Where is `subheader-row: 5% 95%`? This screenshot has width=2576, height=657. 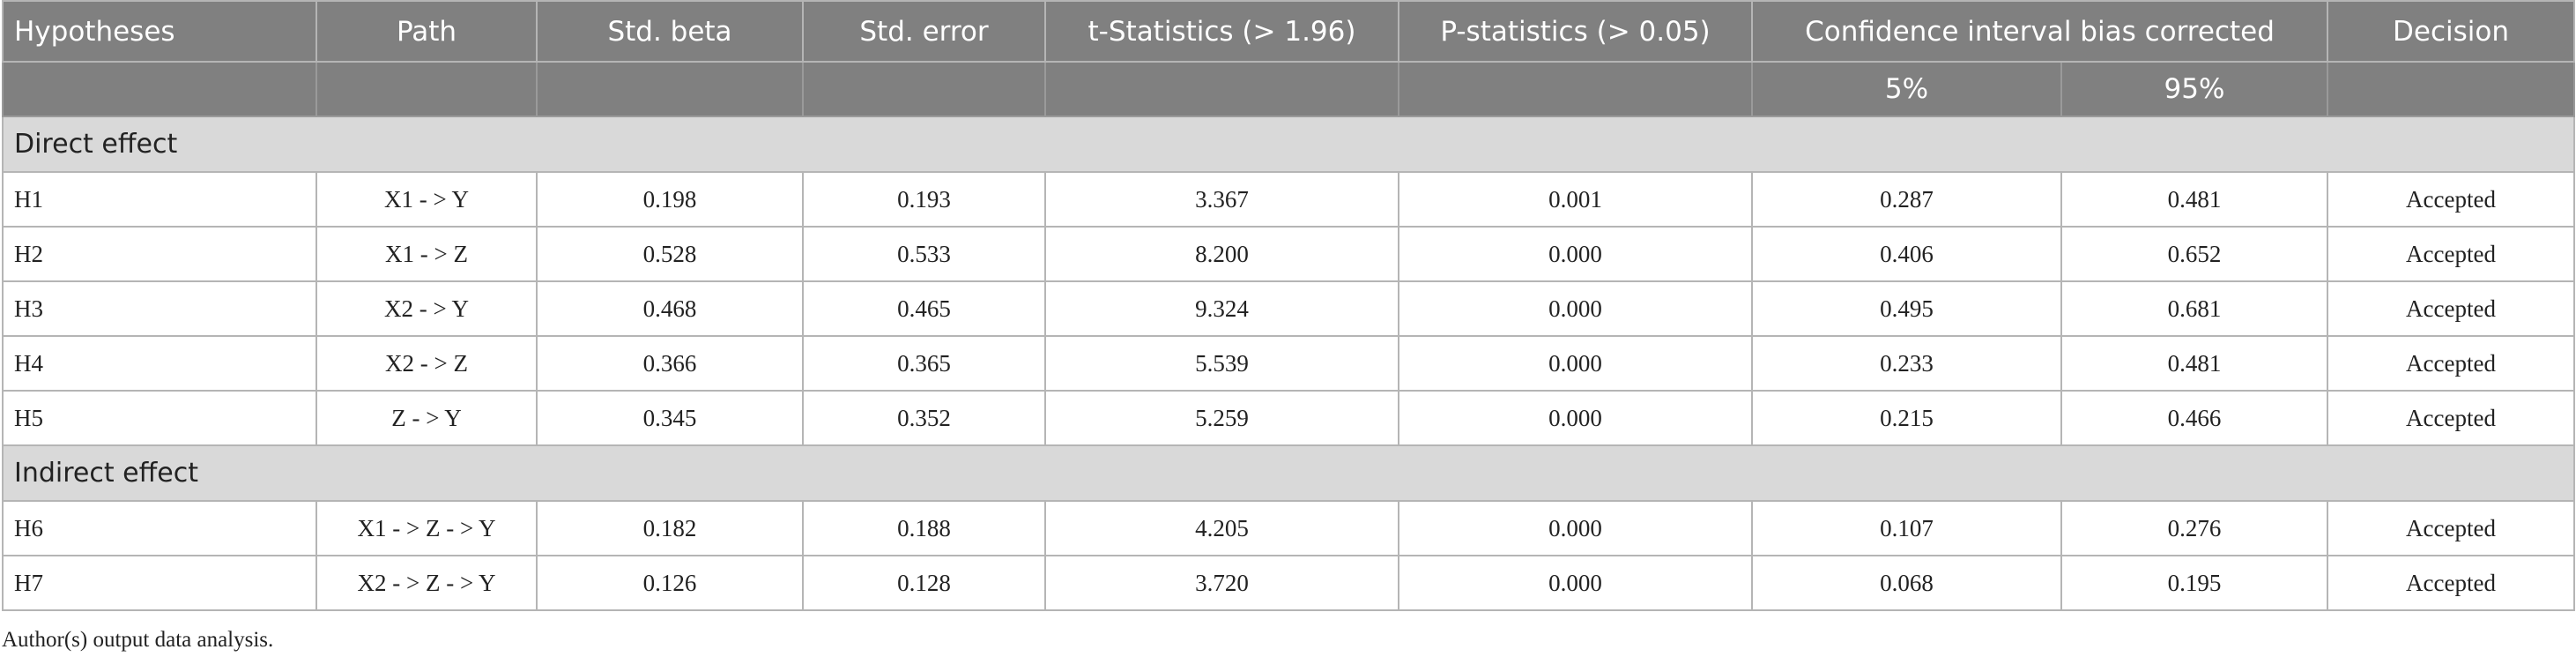 subheader-row: 5% 95% is located at coordinates (1289, 89).